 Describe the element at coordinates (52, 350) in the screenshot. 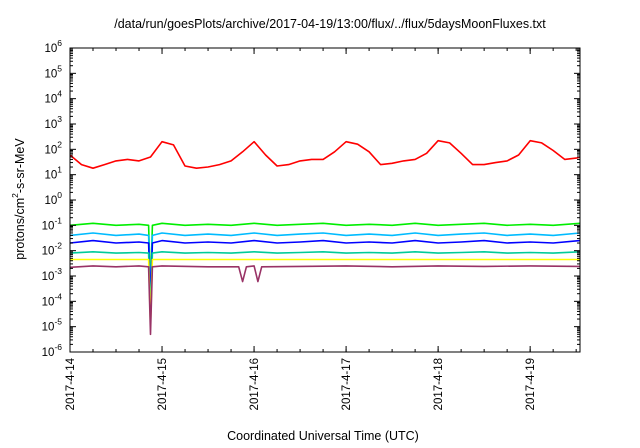

I see `y-tick-label: 10⁻⁶` at that location.